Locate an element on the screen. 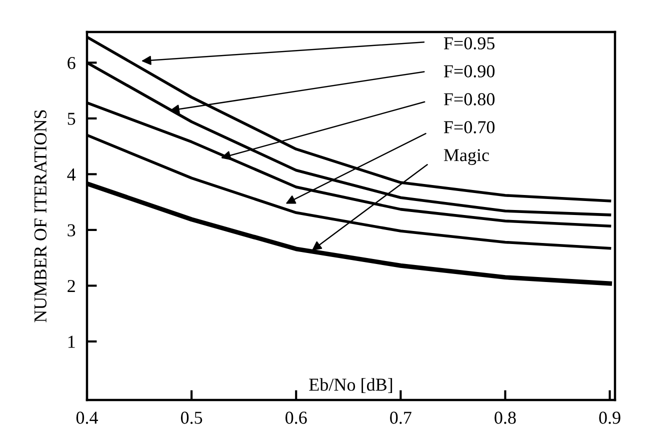 The height and width of the screenshot is (432, 656). annotation: F=0.70 is located at coordinates (469, 127).